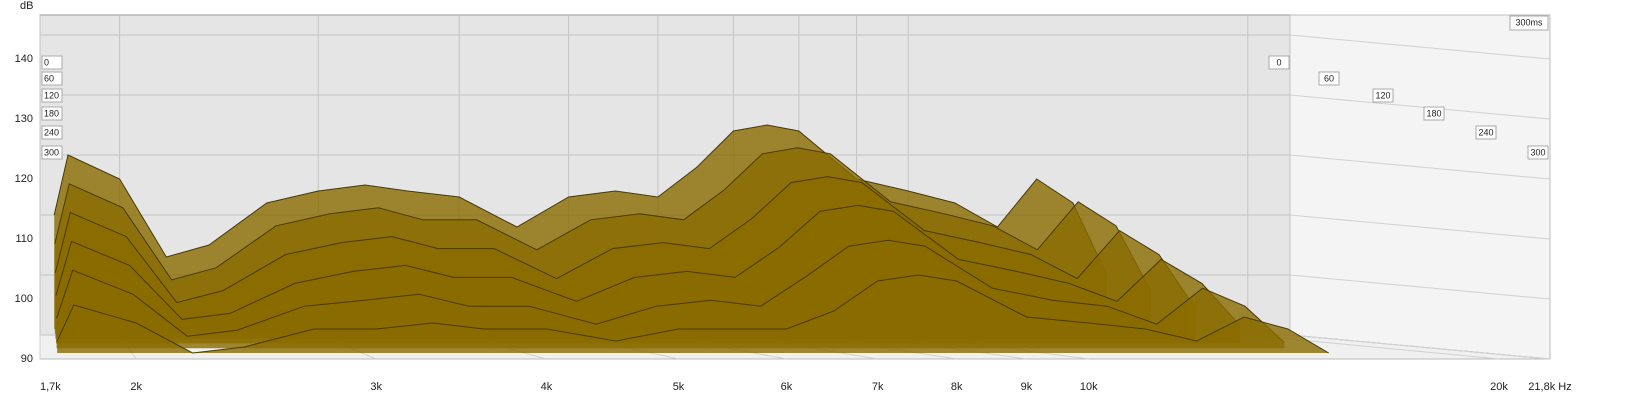  I want to click on y-tick-label: 110, so click(24, 239).